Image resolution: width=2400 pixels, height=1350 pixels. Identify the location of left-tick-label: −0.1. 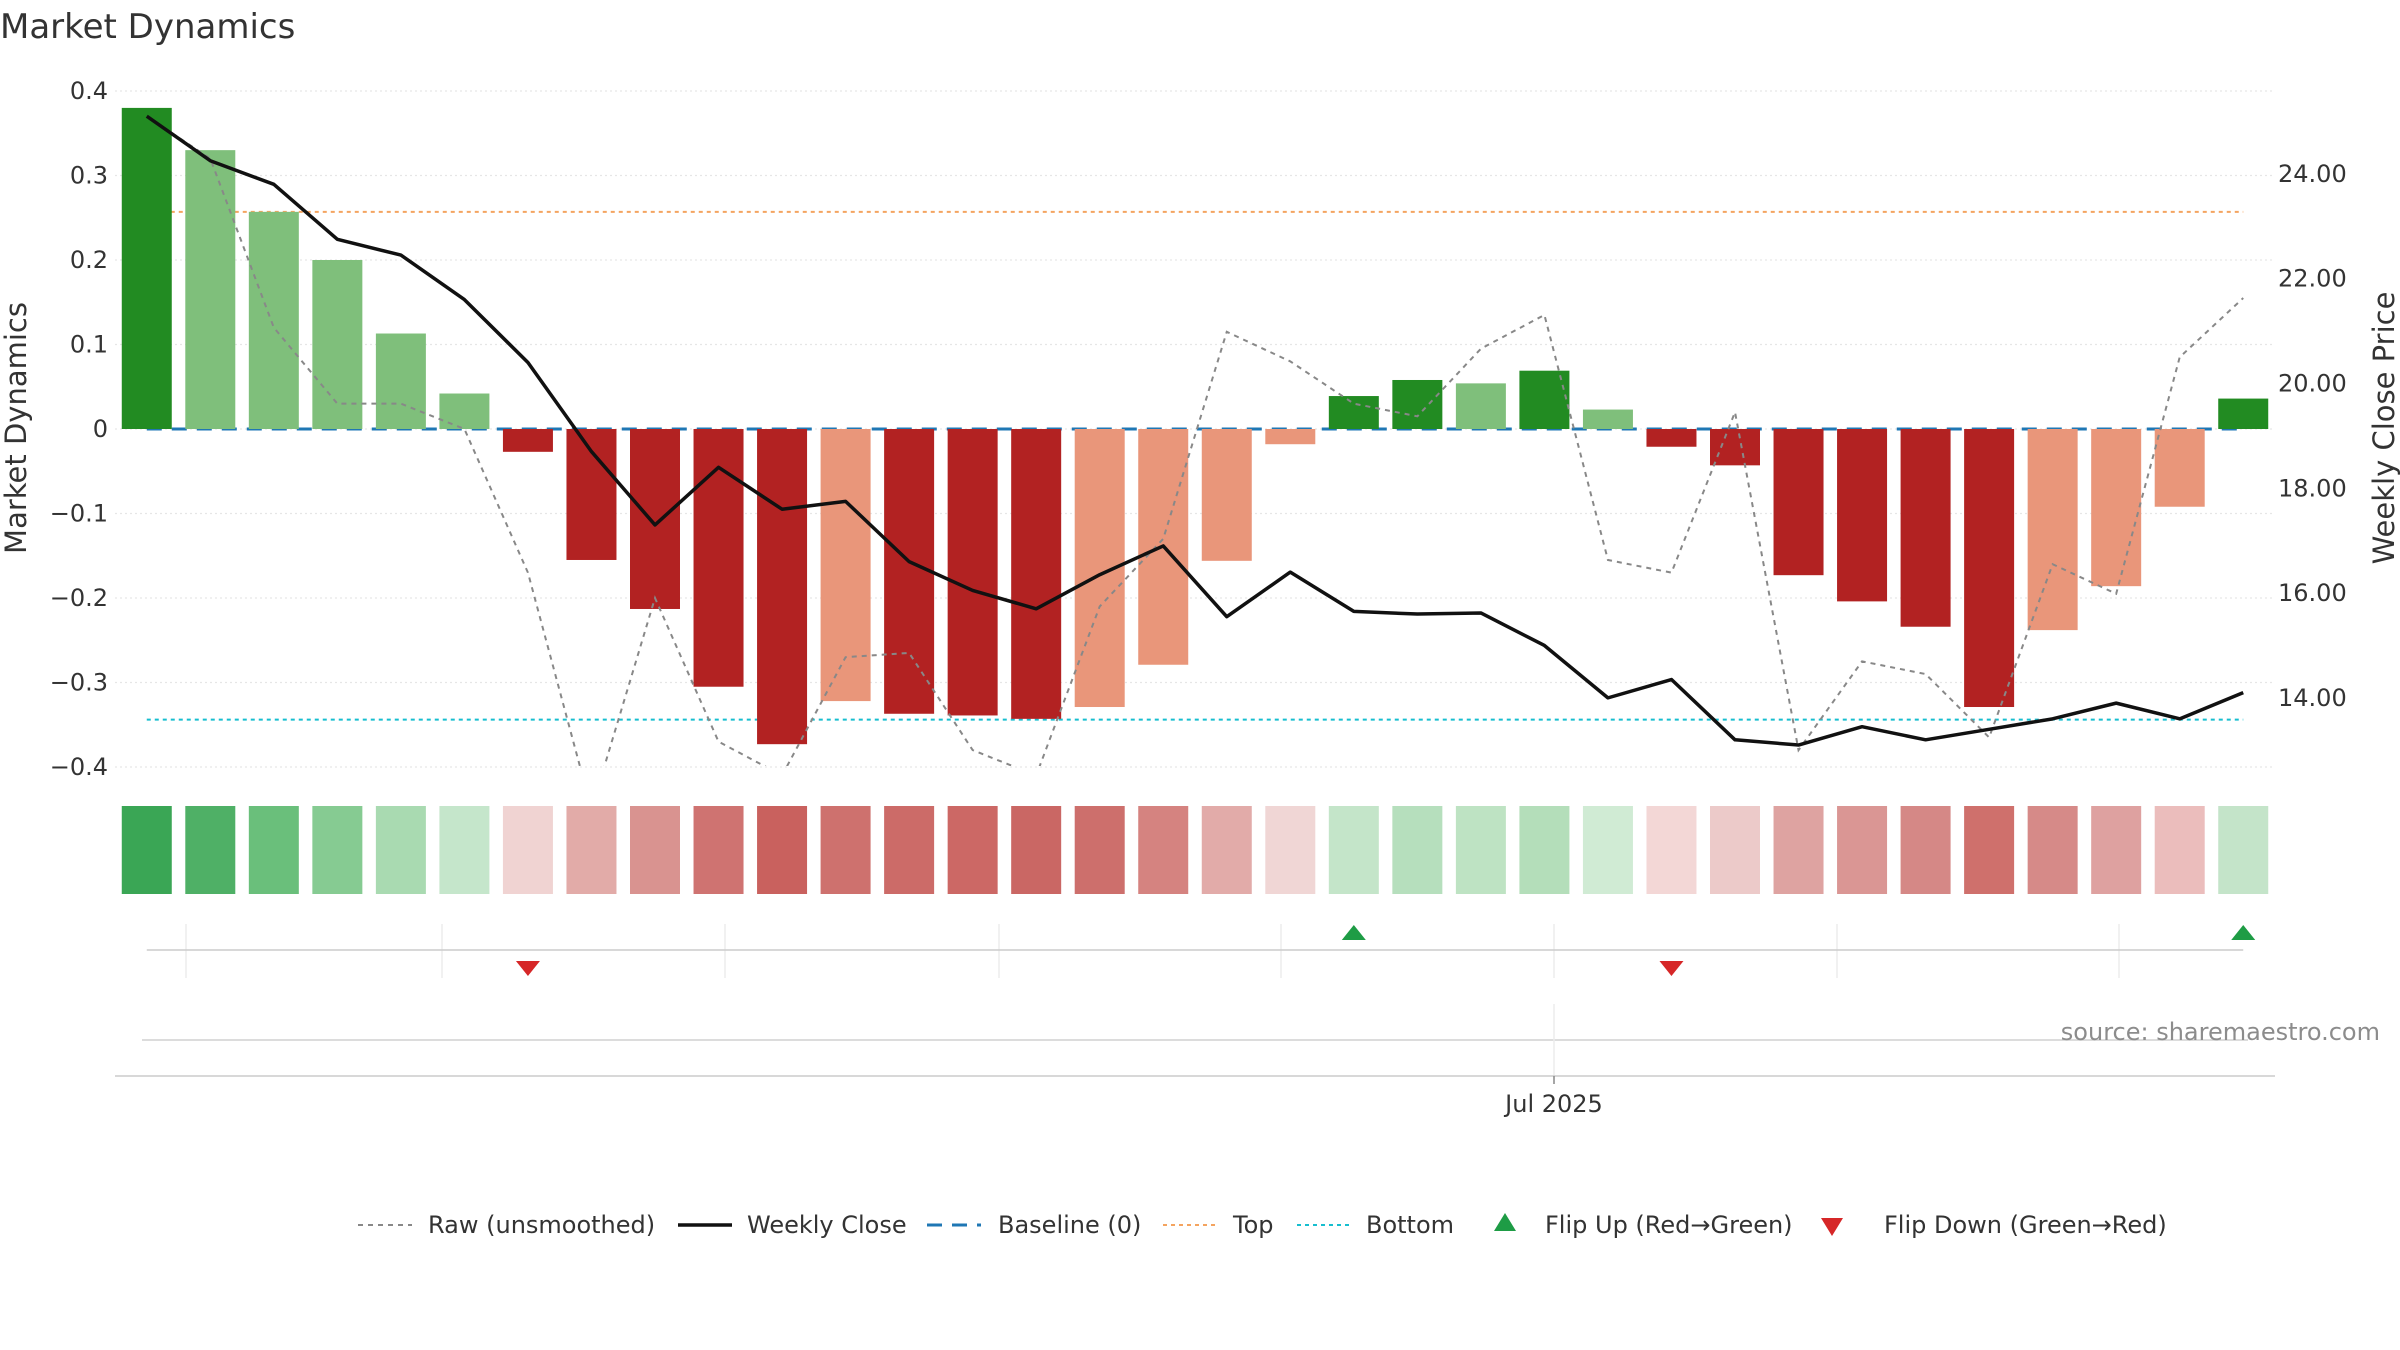
(79, 514).